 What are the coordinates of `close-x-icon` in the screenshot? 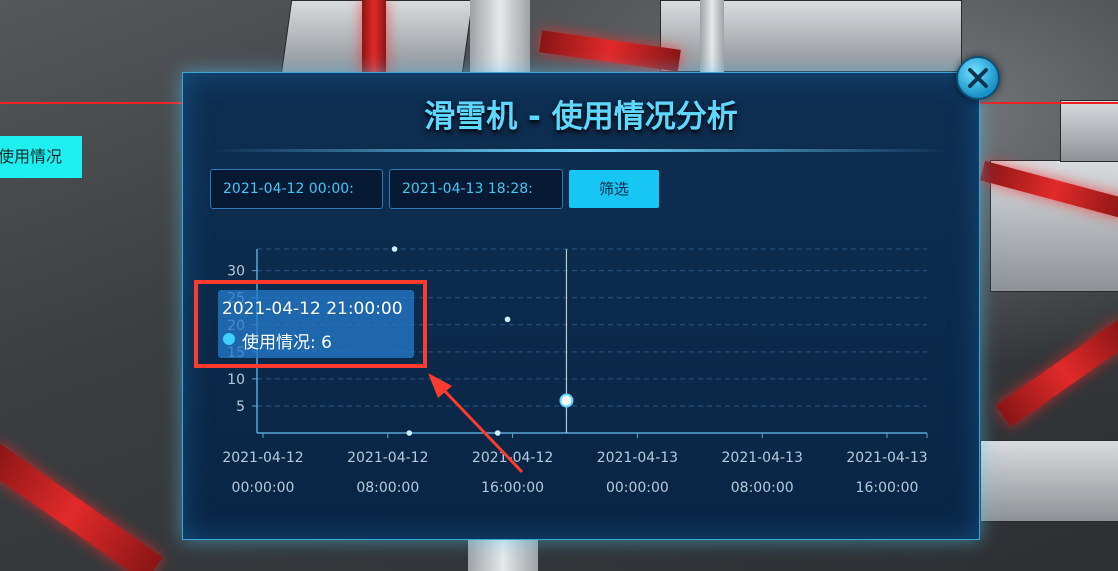 It's located at (978, 78).